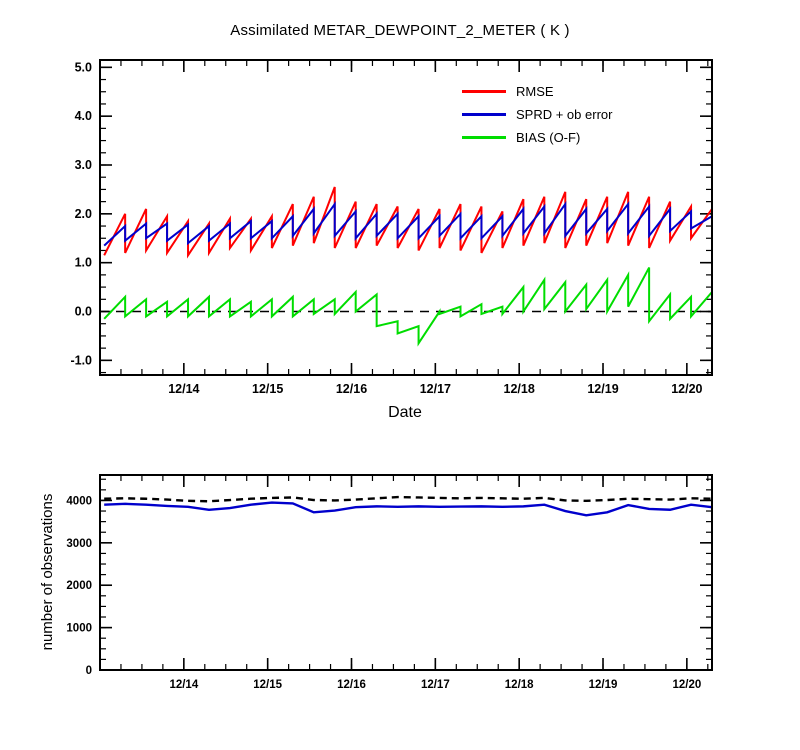 Image resolution: width=800 pixels, height=750 pixels. What do you see at coordinates (83, 67) in the screenshot?
I see `svg-text: 5.0` at bounding box center [83, 67].